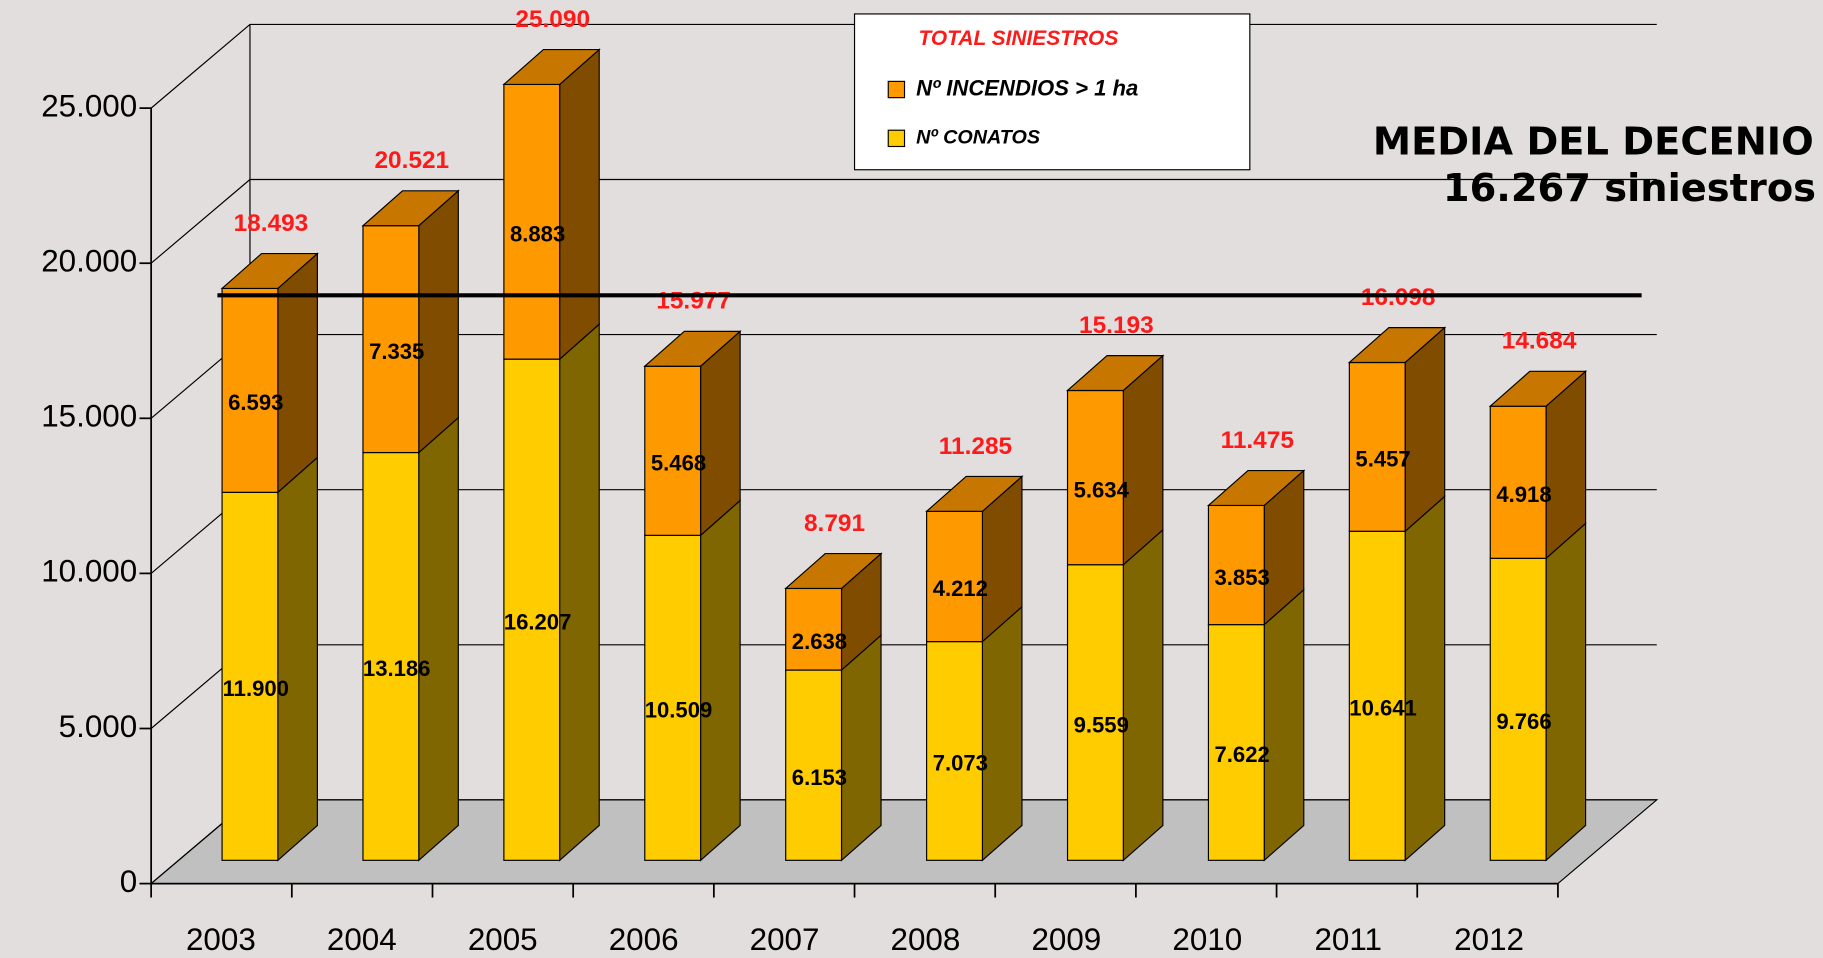 This screenshot has width=1823, height=958. Describe the element at coordinates (537, 234) in the screenshot. I see `data-label: 8.883` at that location.